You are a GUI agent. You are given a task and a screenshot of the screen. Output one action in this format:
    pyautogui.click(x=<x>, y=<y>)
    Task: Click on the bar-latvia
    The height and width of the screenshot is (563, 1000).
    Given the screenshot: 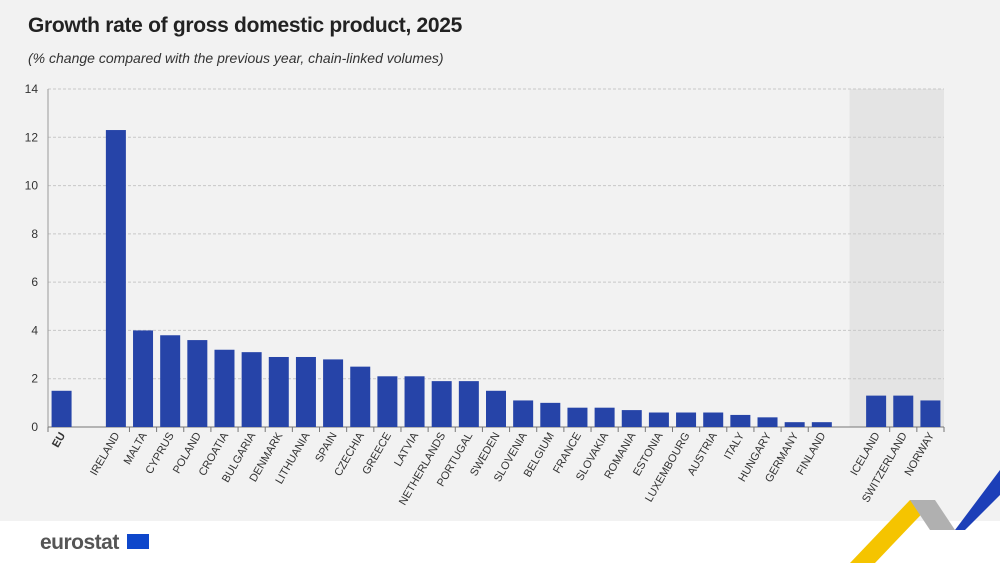 What is the action you would take?
    pyautogui.click(x=414, y=401)
    